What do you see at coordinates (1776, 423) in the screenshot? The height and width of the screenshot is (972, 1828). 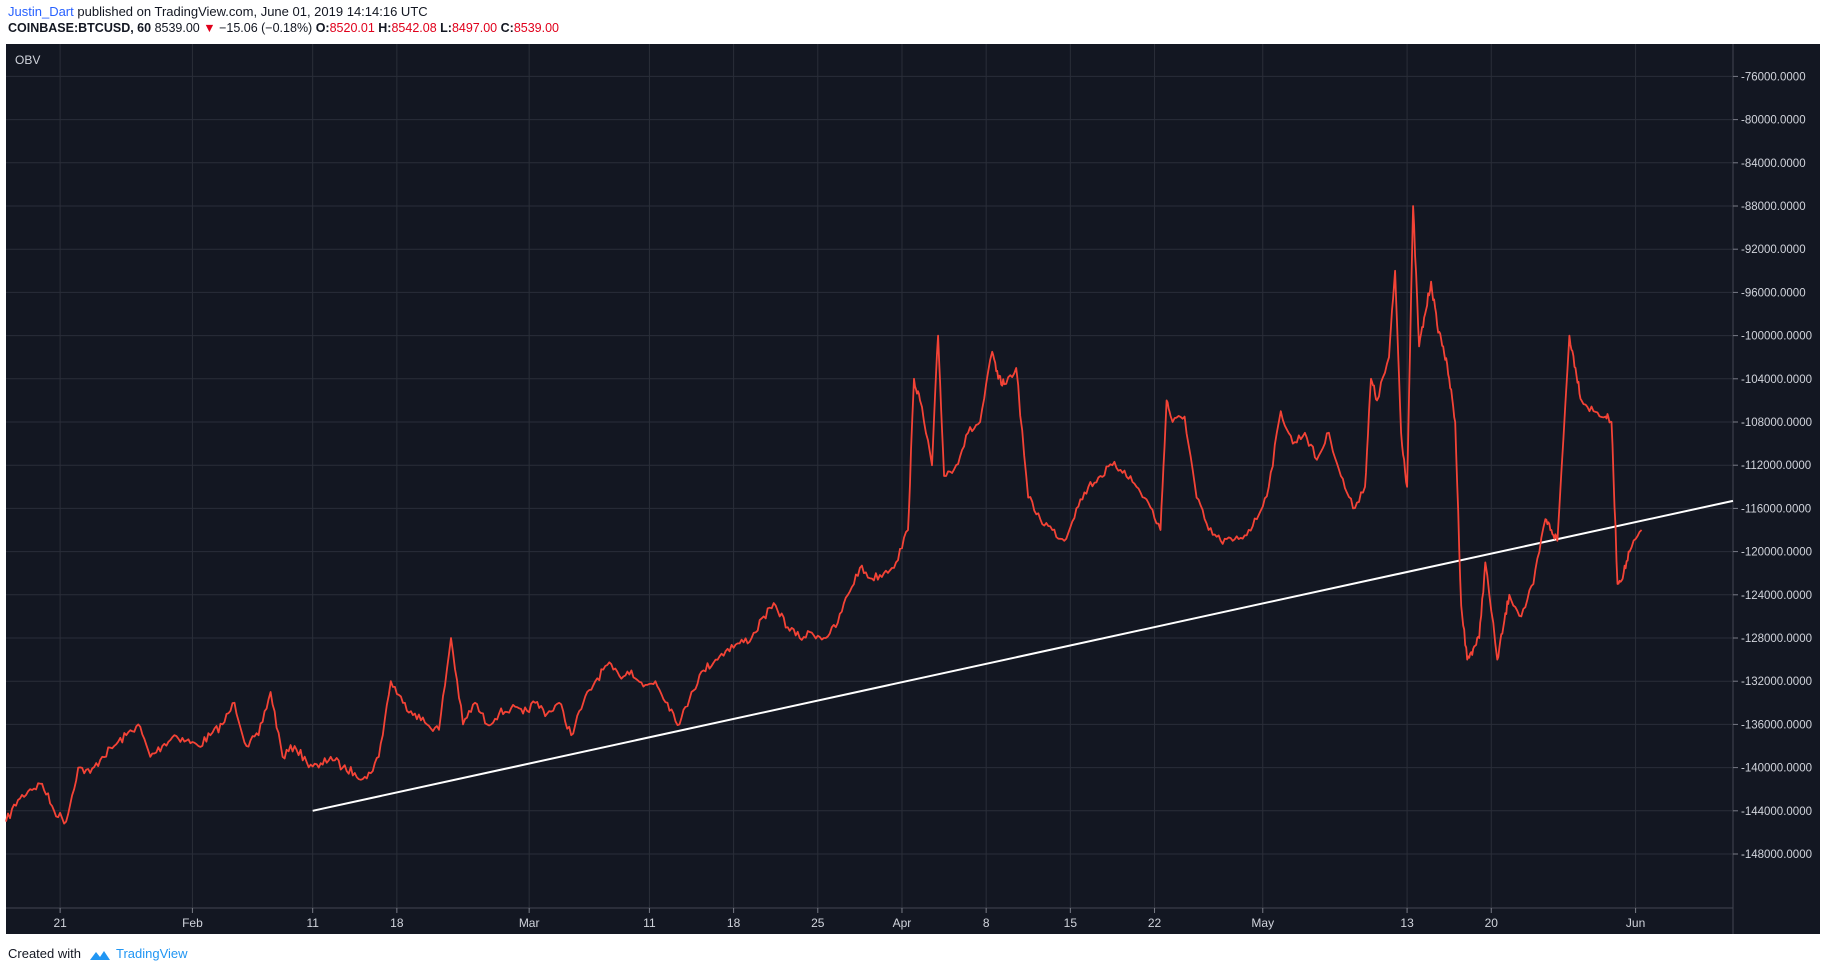 I see `y-tick-label: -108000.0000` at bounding box center [1776, 423].